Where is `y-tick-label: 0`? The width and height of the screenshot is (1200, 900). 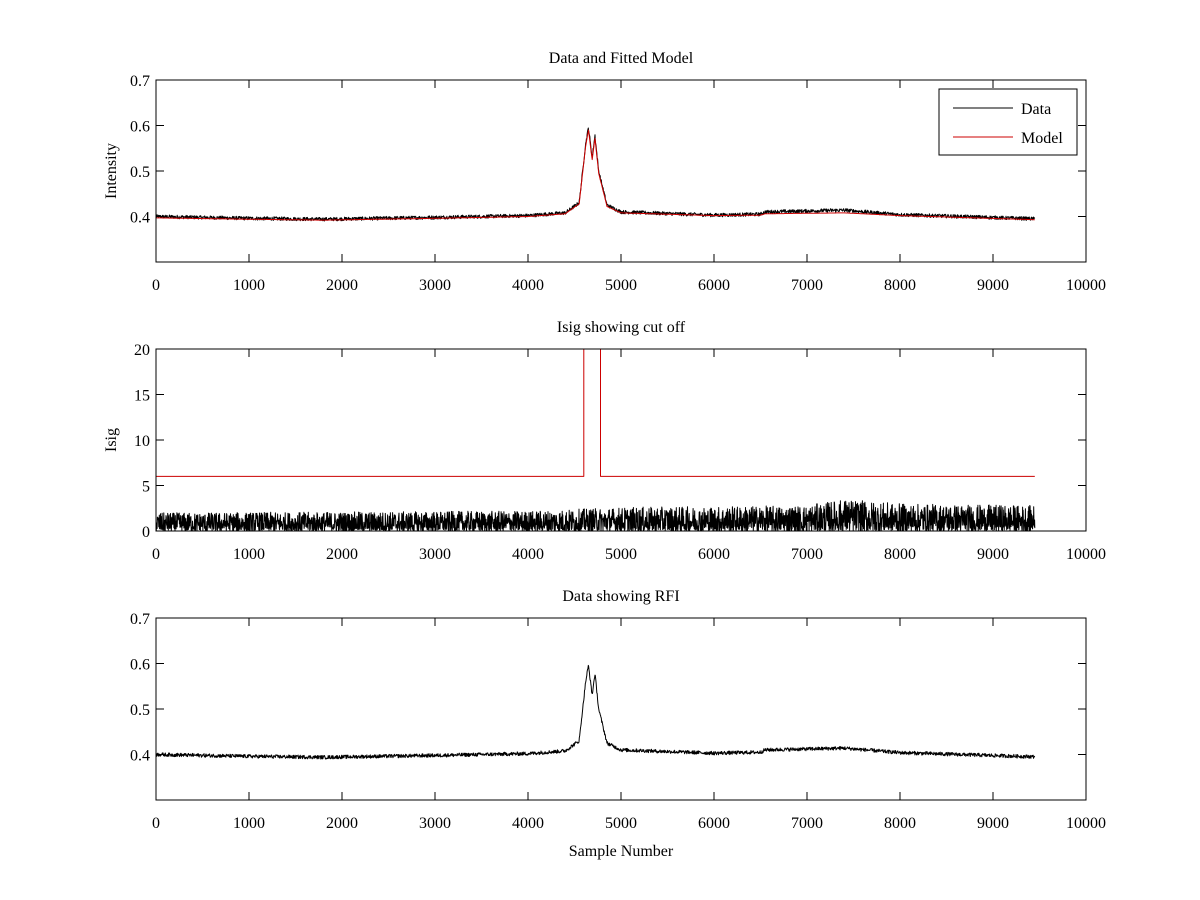 y-tick-label: 0 is located at coordinates (146, 532).